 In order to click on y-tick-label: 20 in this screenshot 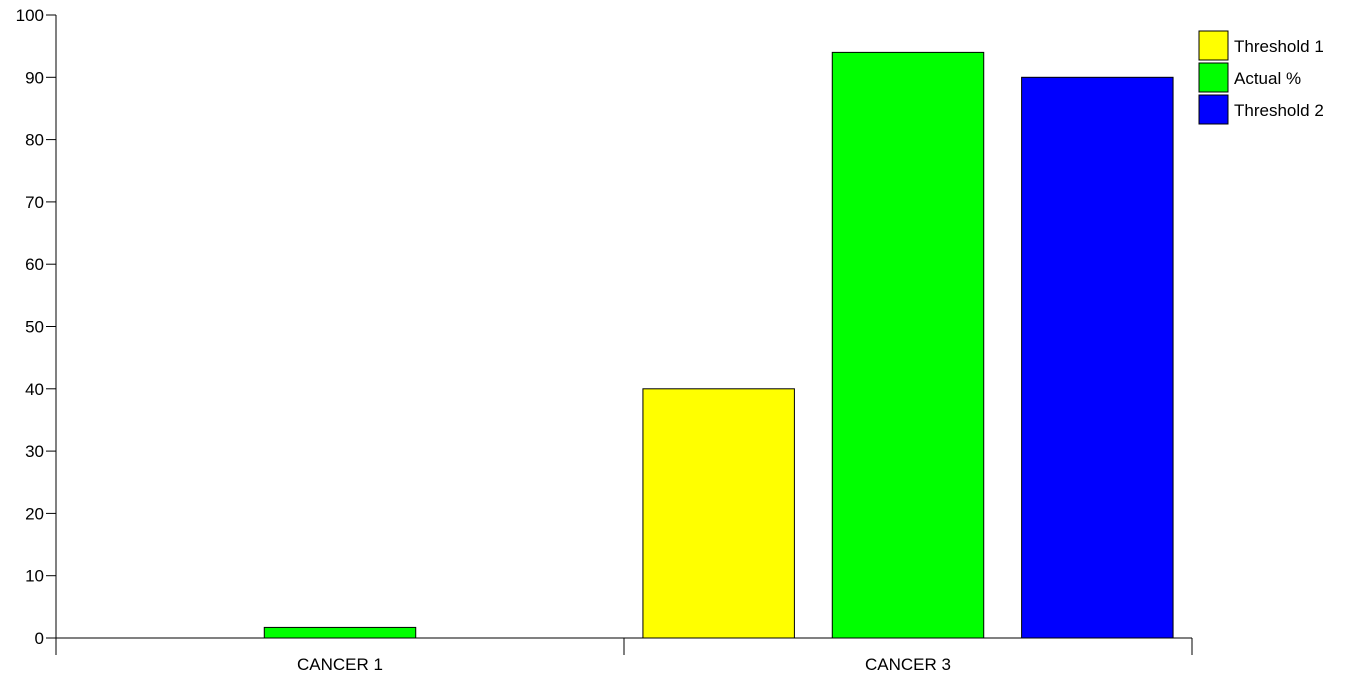, I will do `click(34, 513)`.